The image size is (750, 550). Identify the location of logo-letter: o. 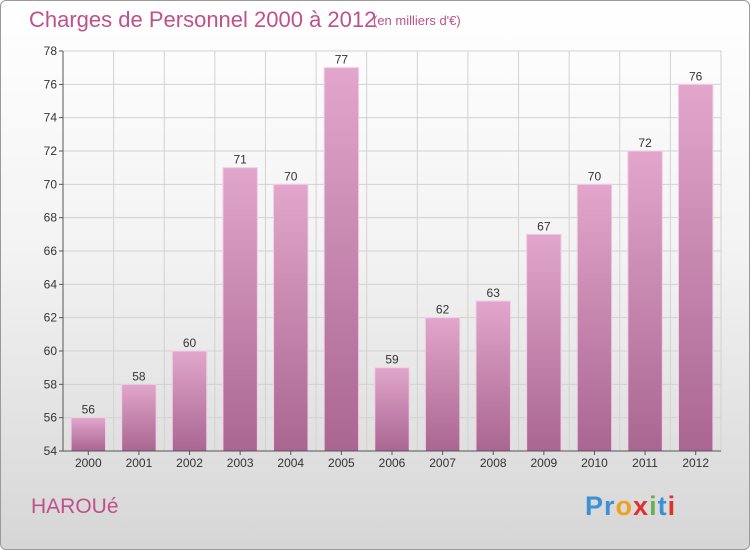
(624, 506).